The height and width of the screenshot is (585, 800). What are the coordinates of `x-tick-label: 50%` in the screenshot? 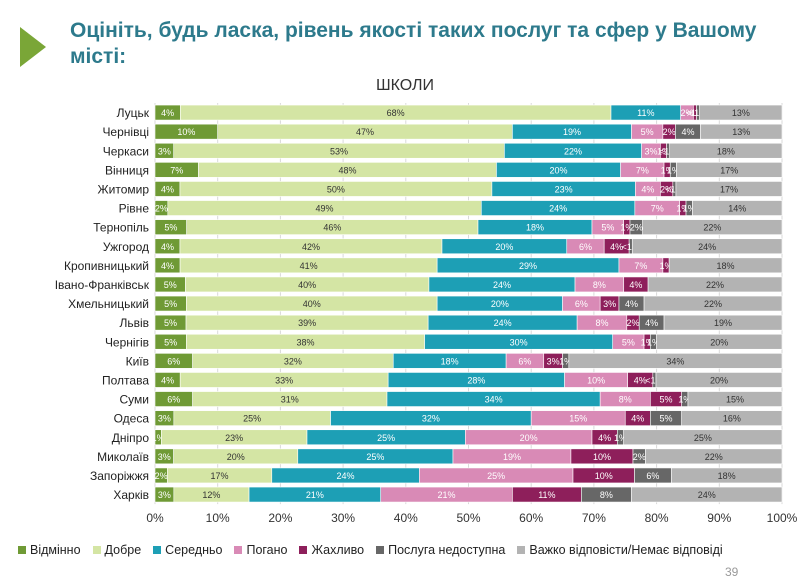 It's located at (468, 518).